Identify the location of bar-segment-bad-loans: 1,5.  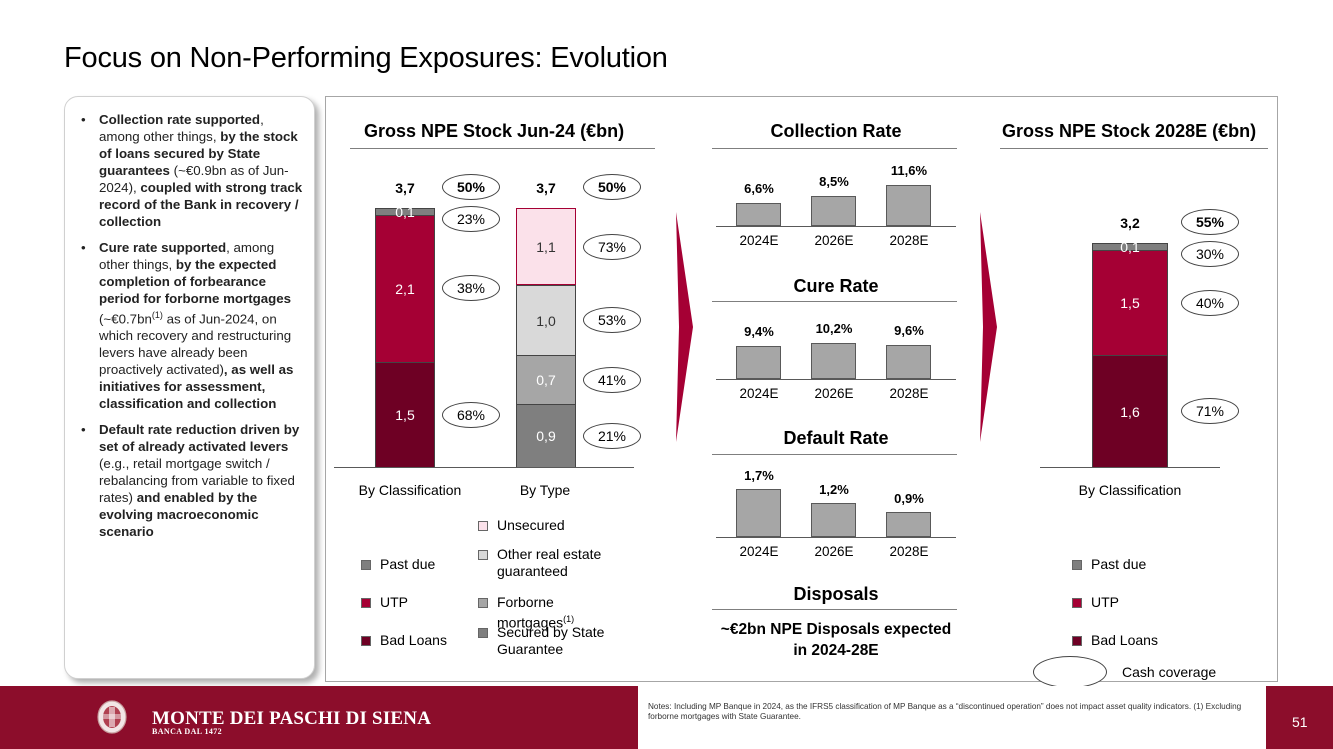
(405, 414).